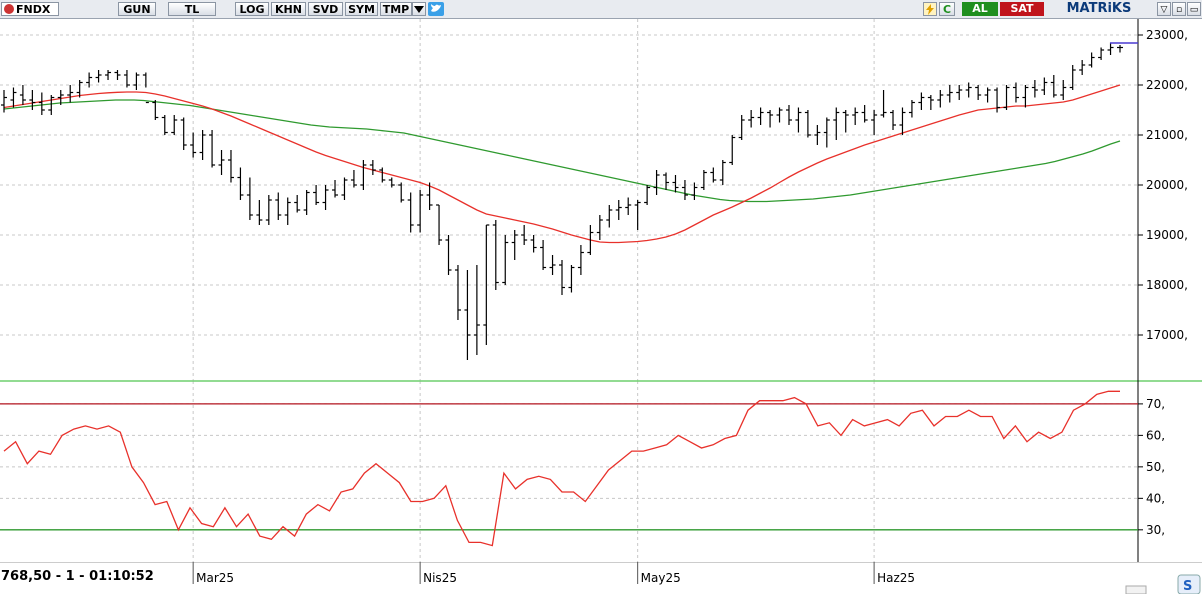 This screenshot has height=594, width=1202. Describe the element at coordinates (1155, 435) in the screenshot. I see `rsi-tick-label: 60,` at that location.